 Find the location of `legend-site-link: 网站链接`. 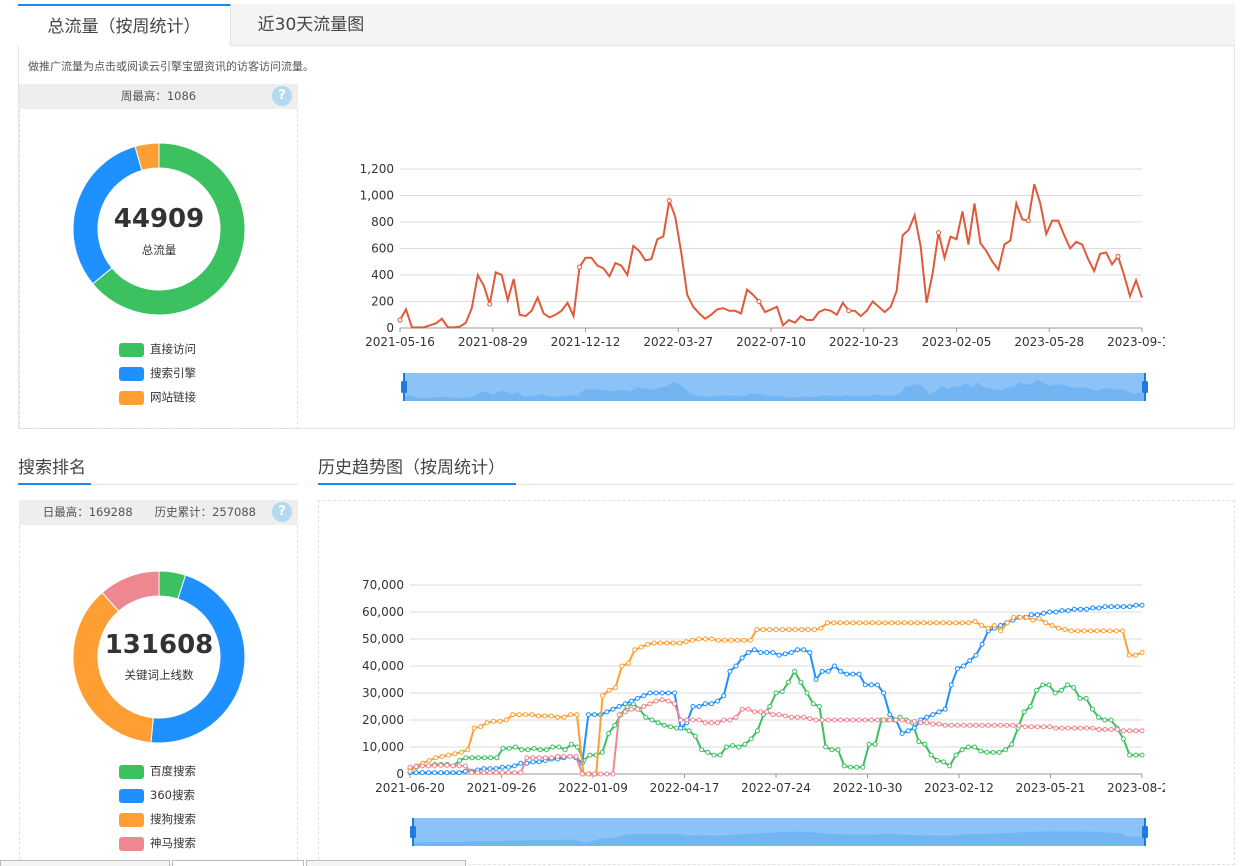

legend-site-link: 网站链接 is located at coordinates (157, 397).